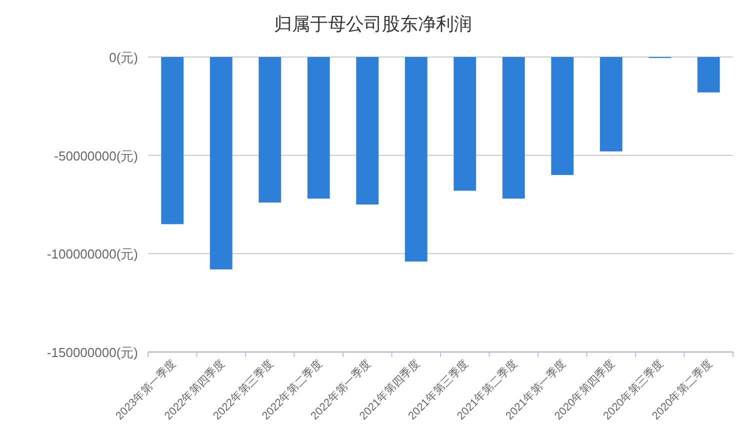  I want to click on y-tick-label: -50000000(元), so click(96, 156).